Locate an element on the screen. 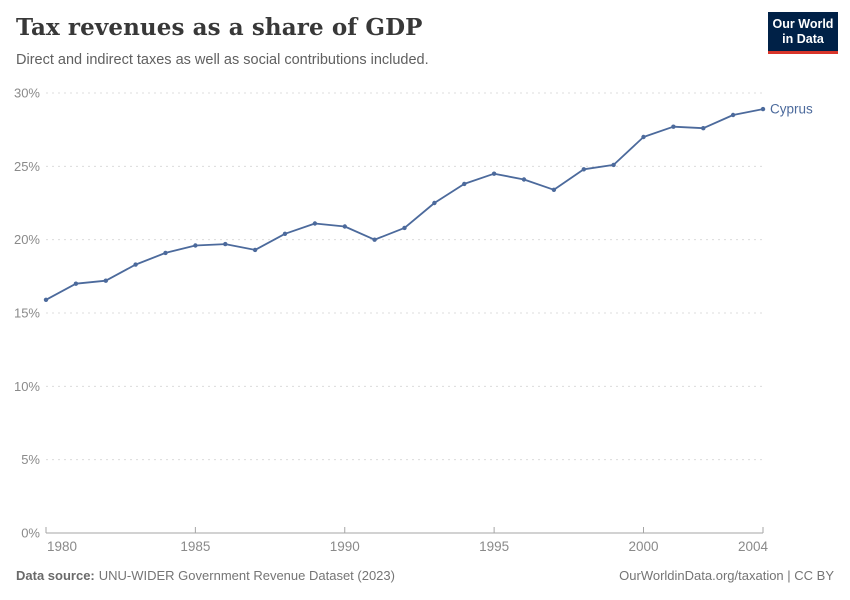 Image resolution: width=850 pixels, height=600 pixels. x-tick-label: 1985 is located at coordinates (195, 546).